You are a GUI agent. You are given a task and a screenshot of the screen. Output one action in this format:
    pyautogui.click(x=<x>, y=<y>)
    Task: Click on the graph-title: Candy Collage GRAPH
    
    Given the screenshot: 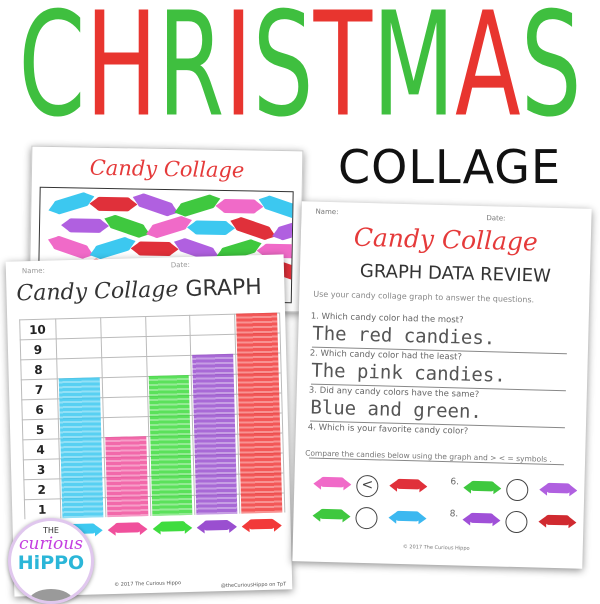 What is the action you would take?
    pyautogui.click(x=139, y=290)
    